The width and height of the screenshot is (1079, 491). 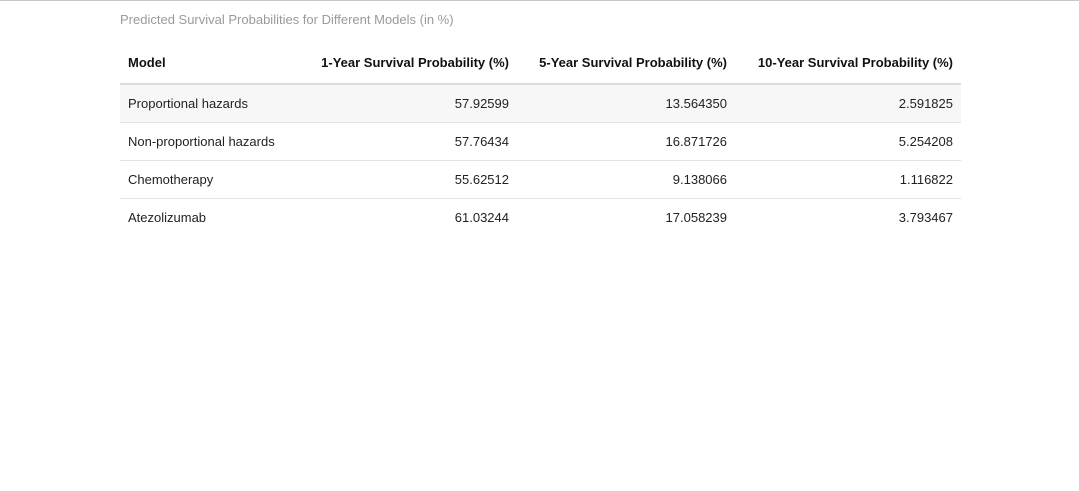 What do you see at coordinates (696, 217) in the screenshot?
I see `five-year-cell: 17.058239` at bounding box center [696, 217].